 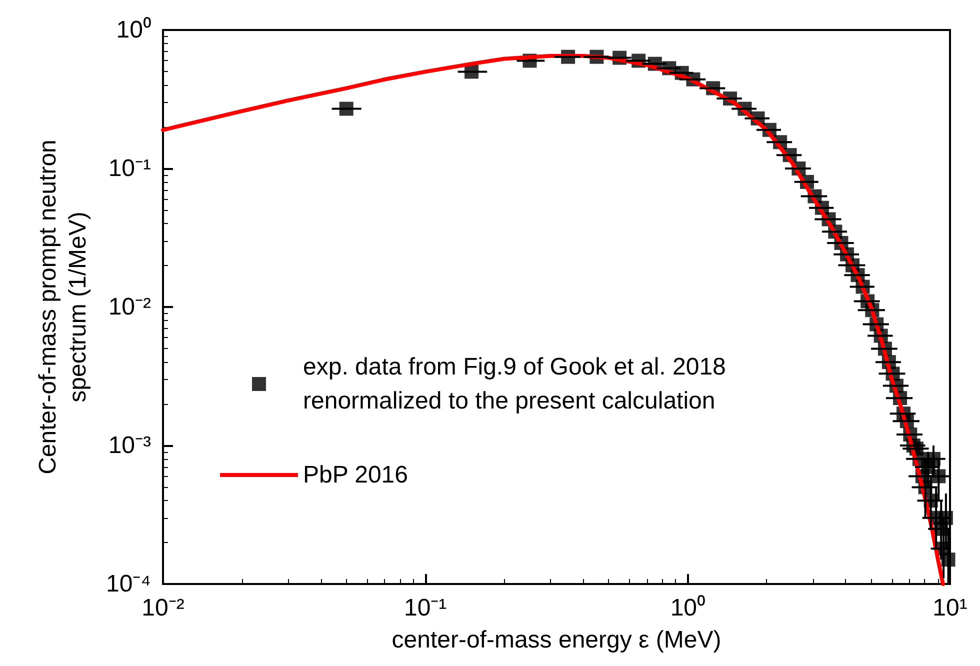 I want to click on y-tick-label: 10⁰, so click(x=133, y=30).